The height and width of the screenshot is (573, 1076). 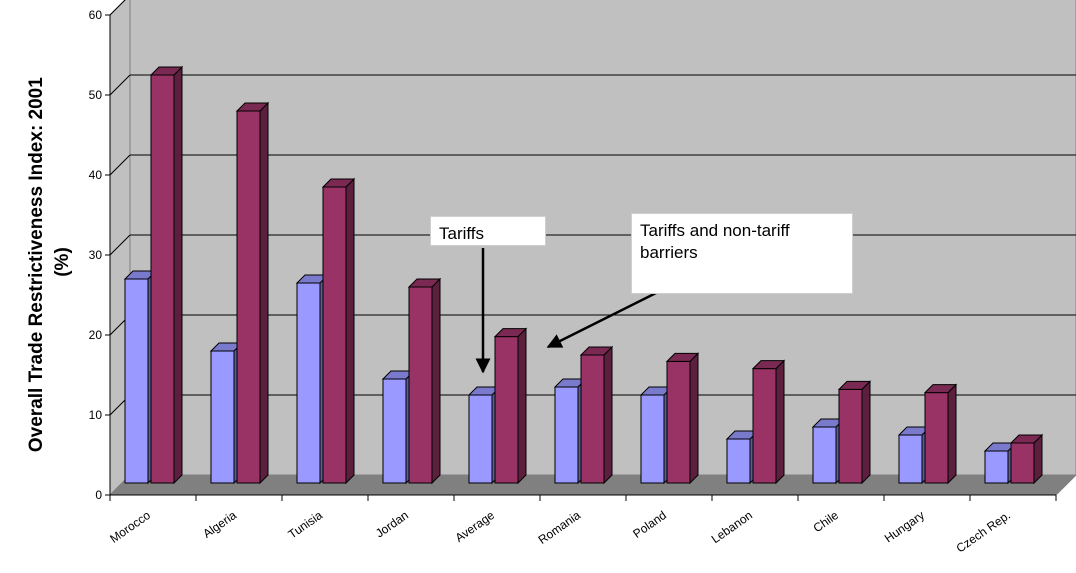 I want to click on x-tick-label: Jordan, so click(x=392, y=524).